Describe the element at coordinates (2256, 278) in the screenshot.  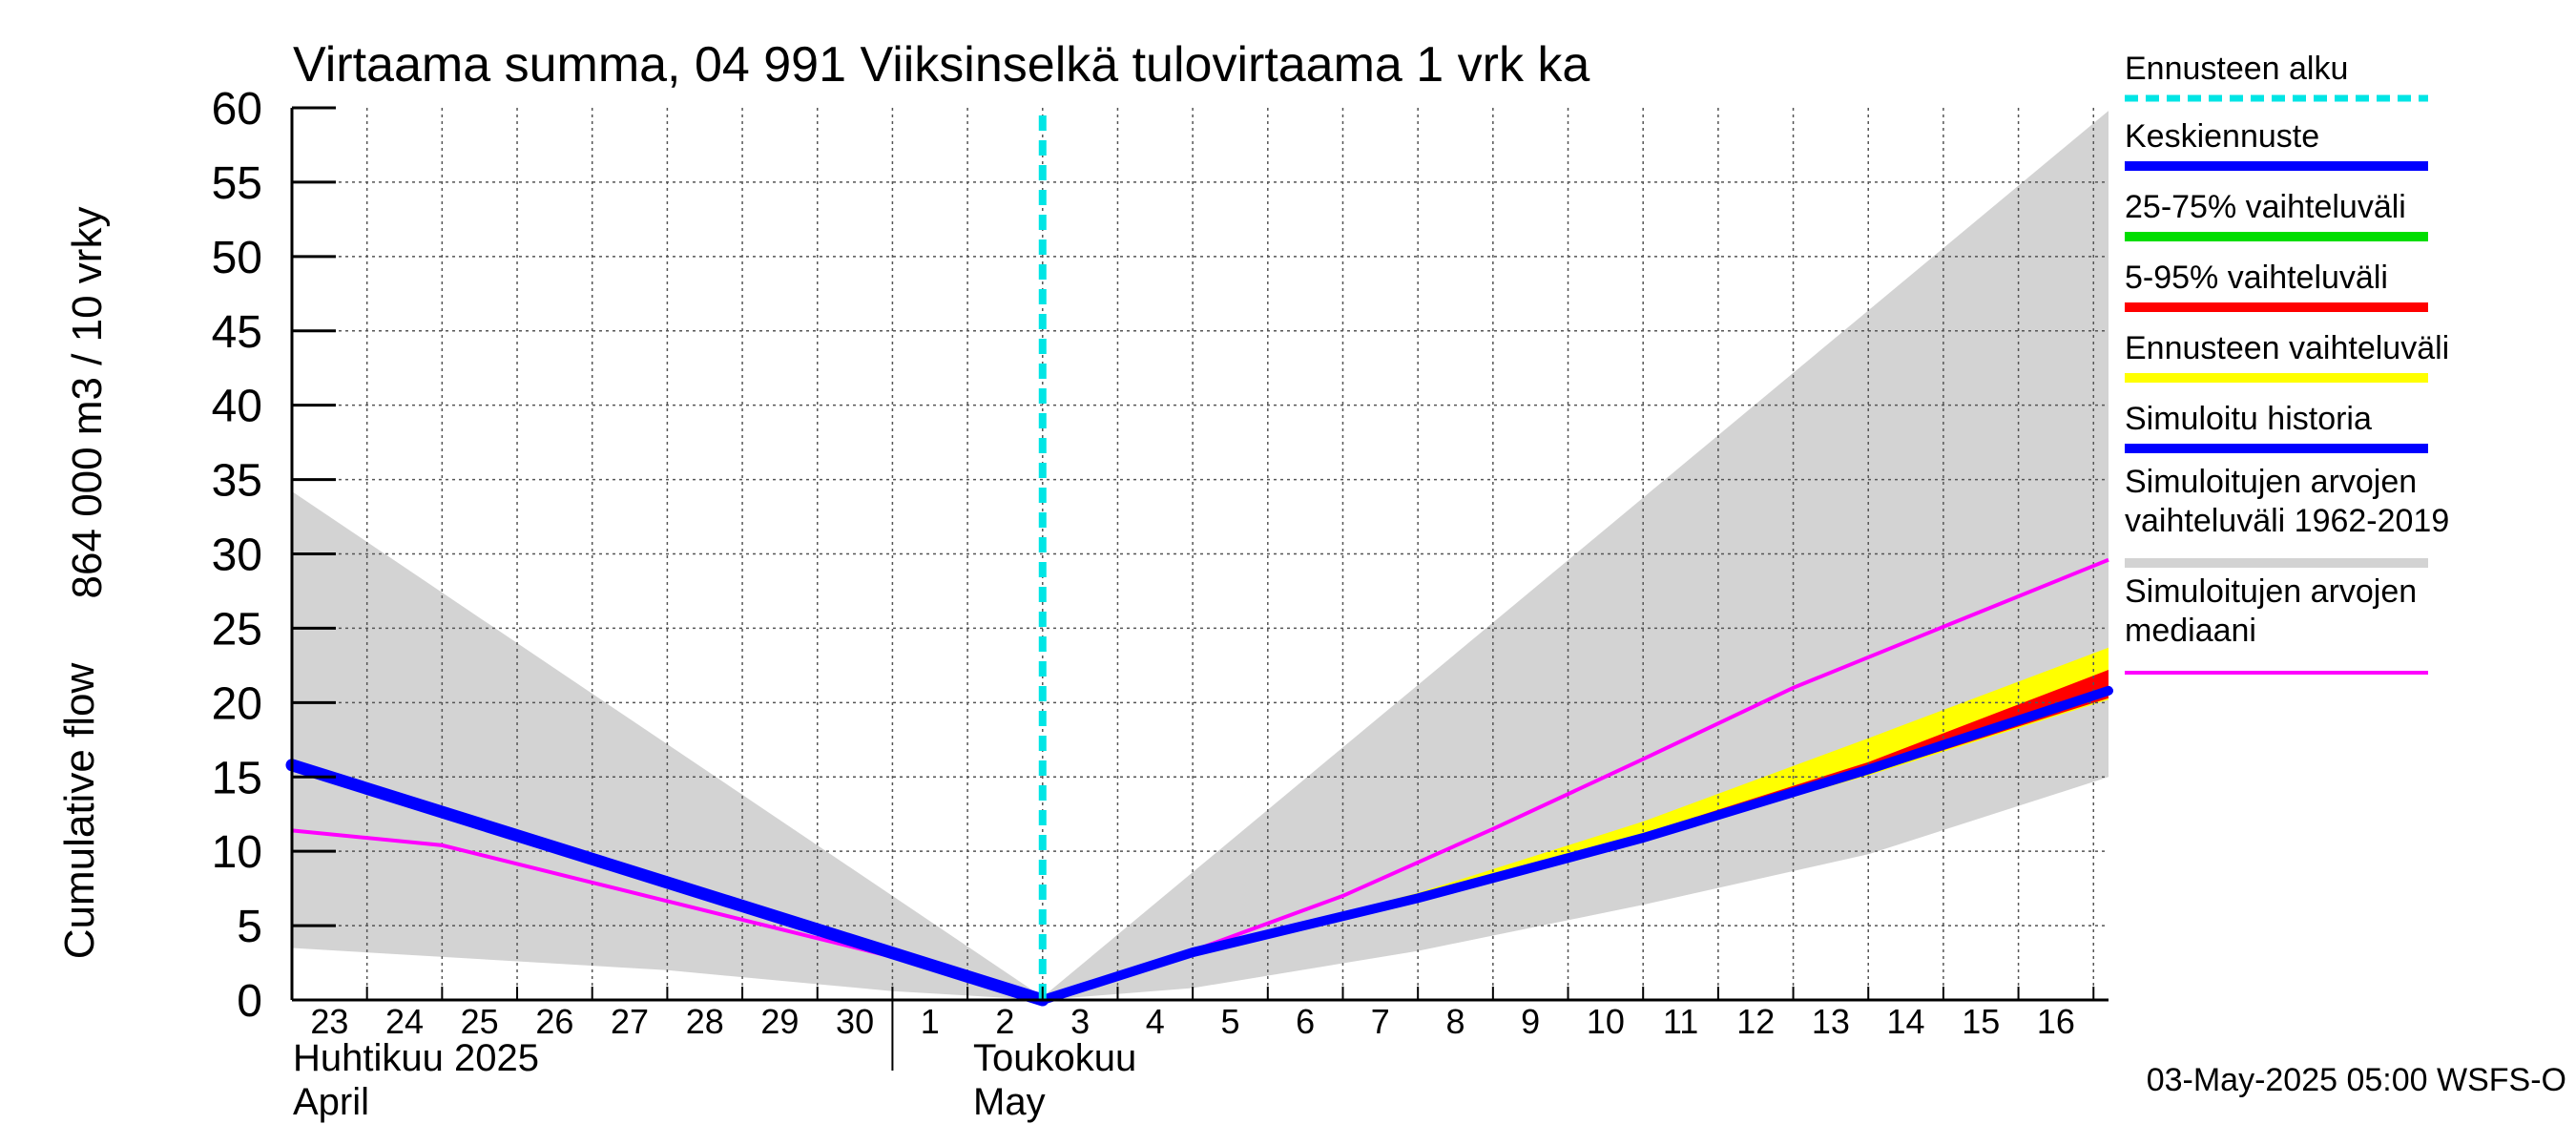
I see `legend-label-p5_95: 5-95% vaihteluväli` at that location.